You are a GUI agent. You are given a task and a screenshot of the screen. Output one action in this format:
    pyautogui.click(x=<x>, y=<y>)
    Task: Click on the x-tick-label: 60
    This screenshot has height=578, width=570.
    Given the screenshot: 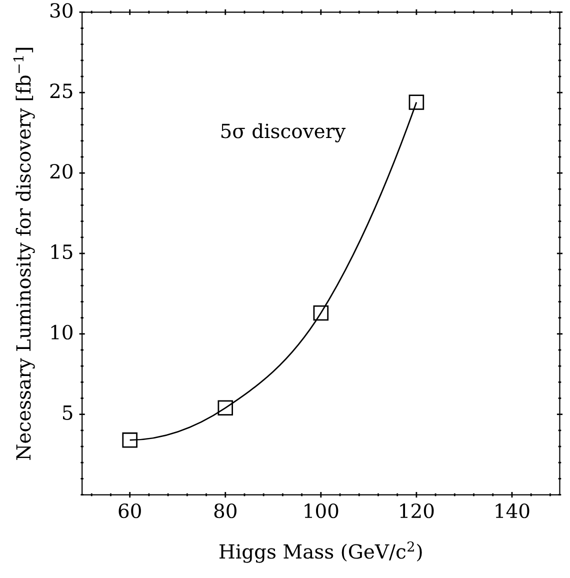 What is the action you would take?
    pyautogui.click(x=129, y=510)
    